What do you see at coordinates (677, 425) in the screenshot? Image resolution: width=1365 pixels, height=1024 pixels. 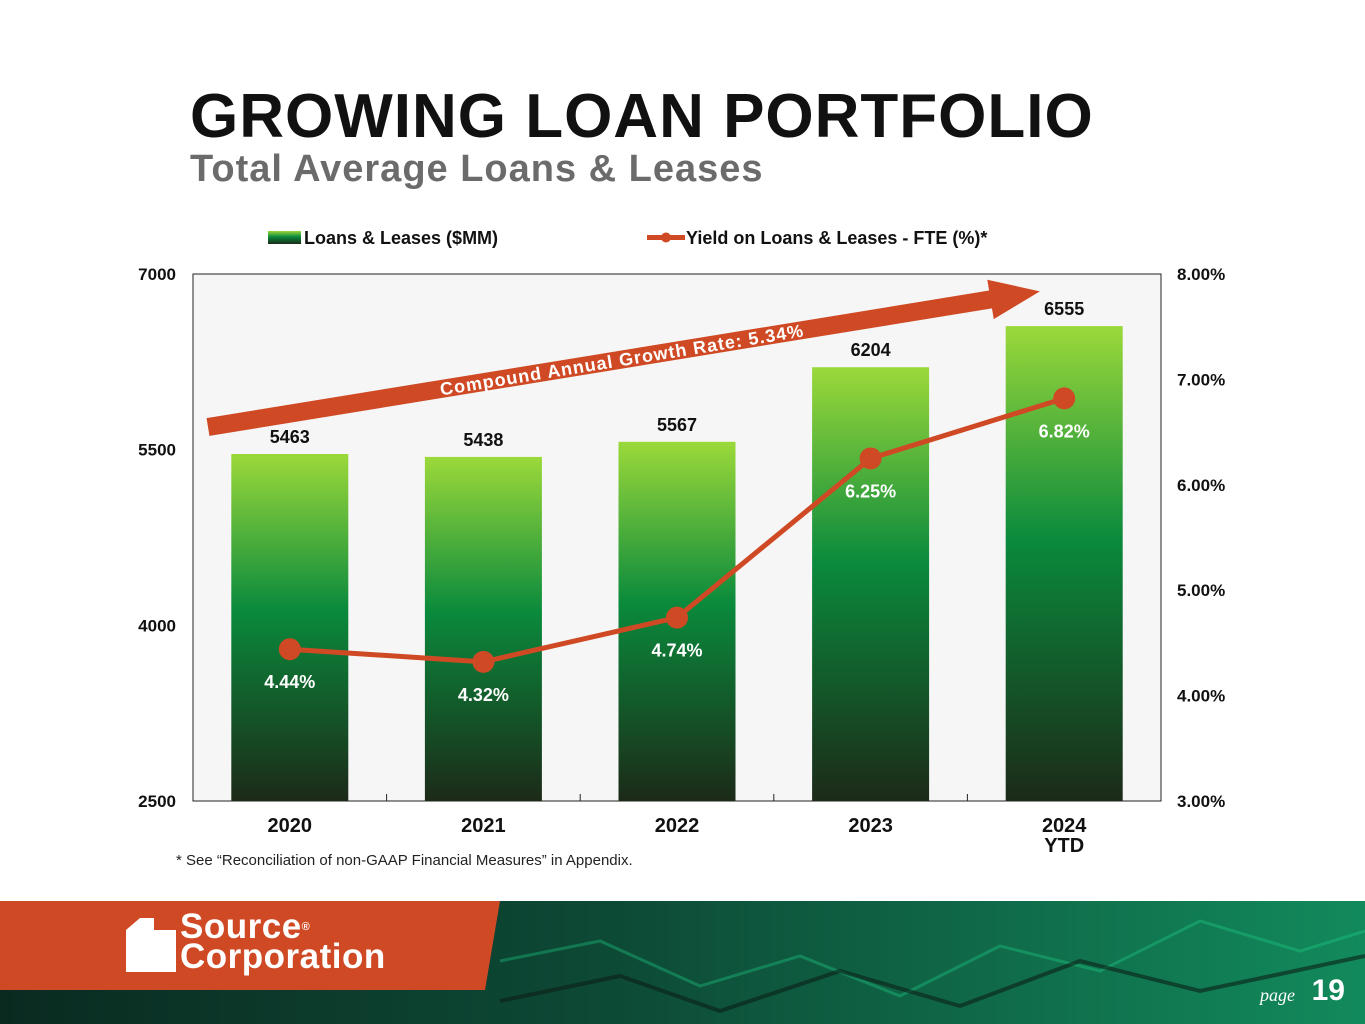 I see `bar-value-label-2: 5567` at bounding box center [677, 425].